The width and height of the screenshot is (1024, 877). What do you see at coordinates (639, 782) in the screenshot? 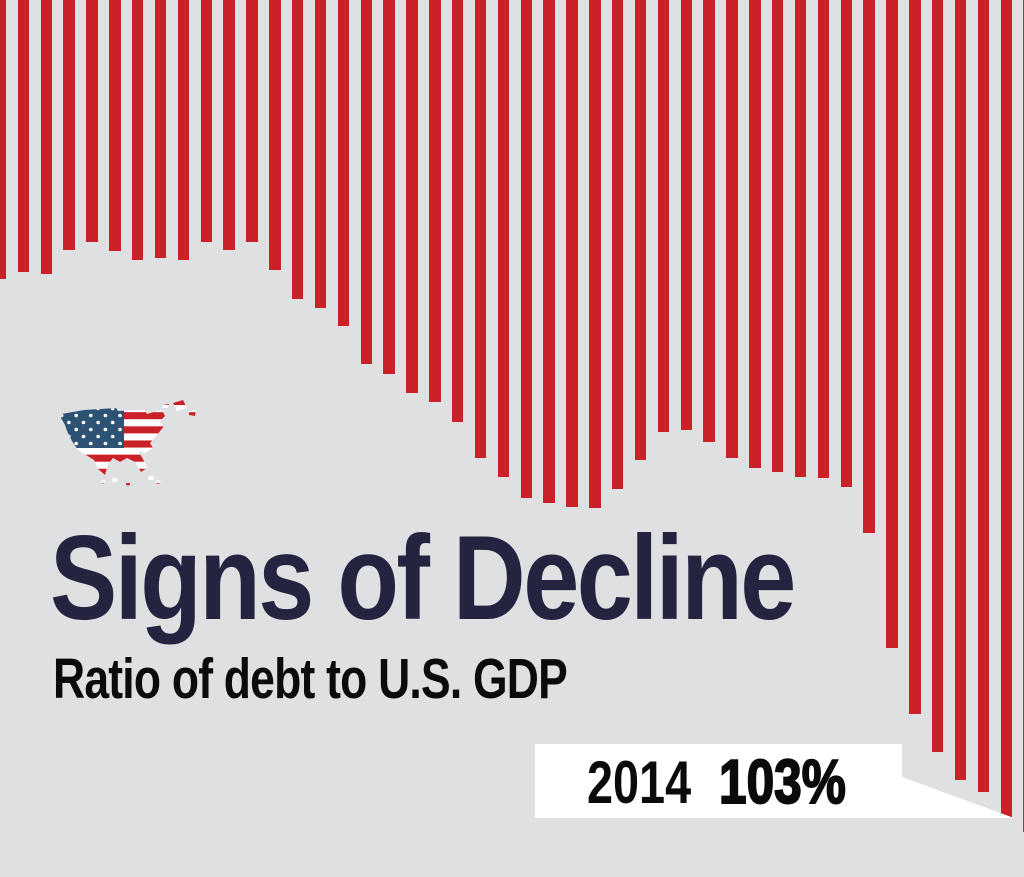
I see `callout-year-label: 2014` at bounding box center [639, 782].